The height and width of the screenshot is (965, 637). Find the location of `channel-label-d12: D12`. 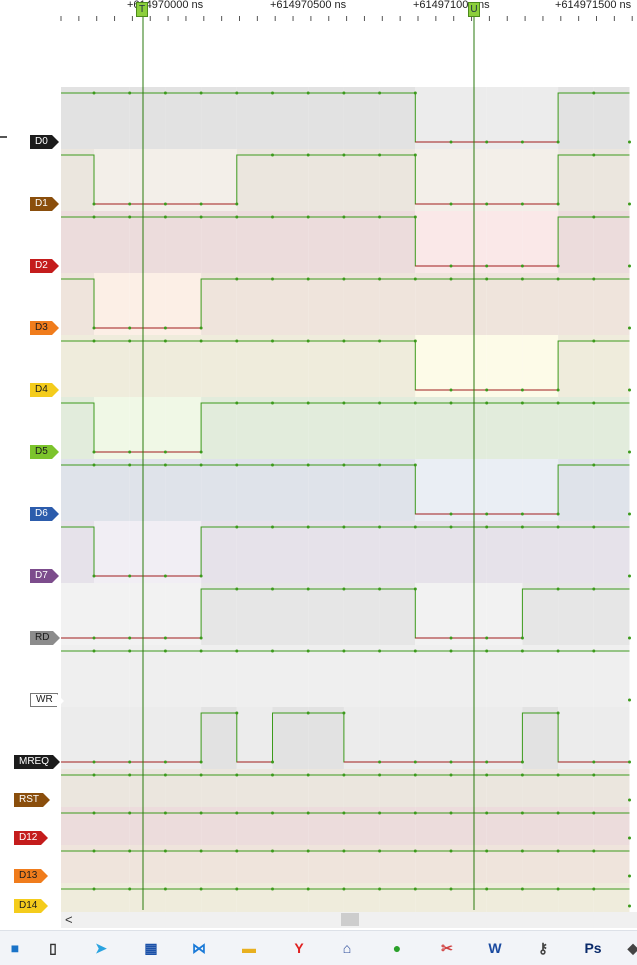

channel-label-d12: D12 is located at coordinates (31, 838).